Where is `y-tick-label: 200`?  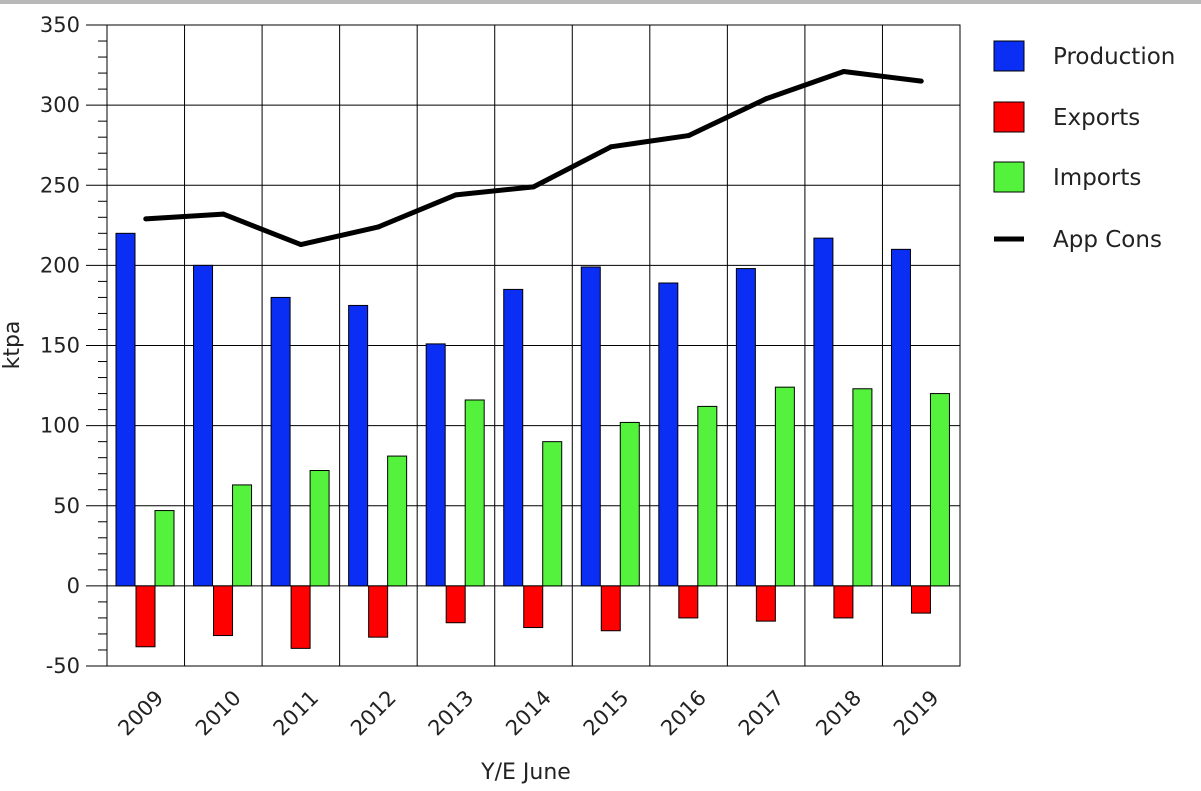 y-tick-label: 200 is located at coordinates (60, 265).